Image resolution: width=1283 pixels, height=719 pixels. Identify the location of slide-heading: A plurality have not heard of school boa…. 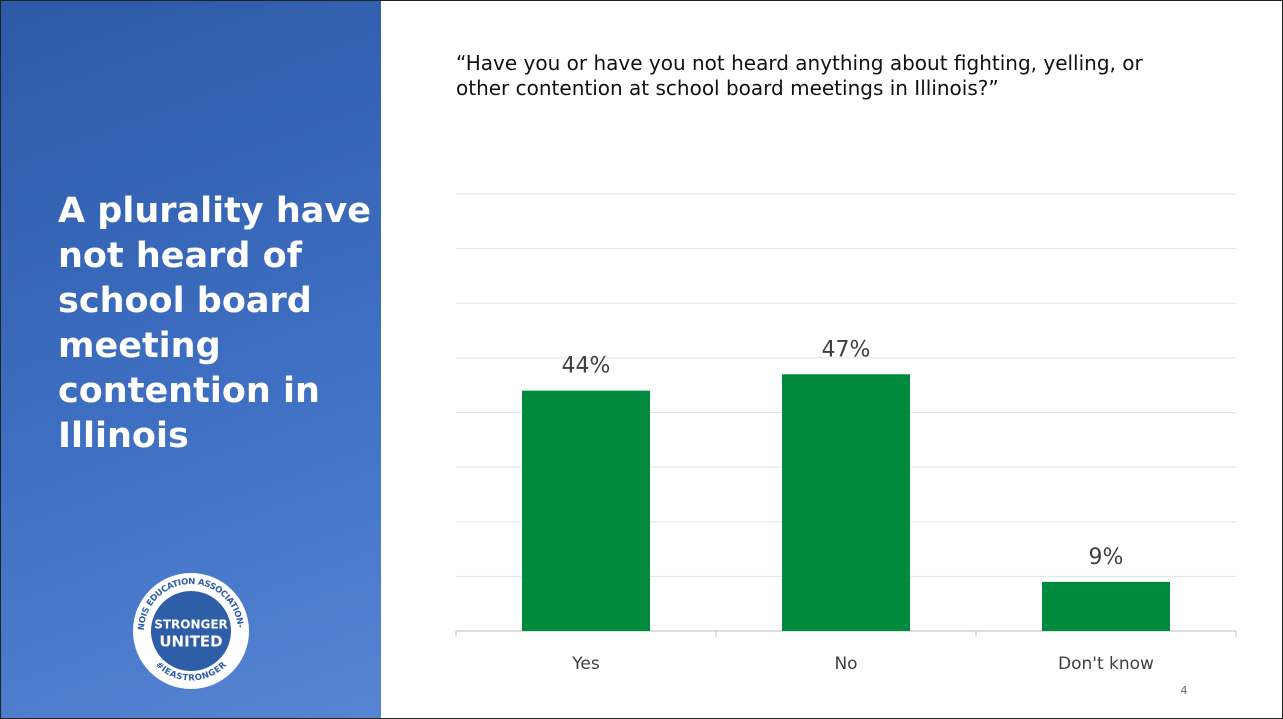
(214, 323).